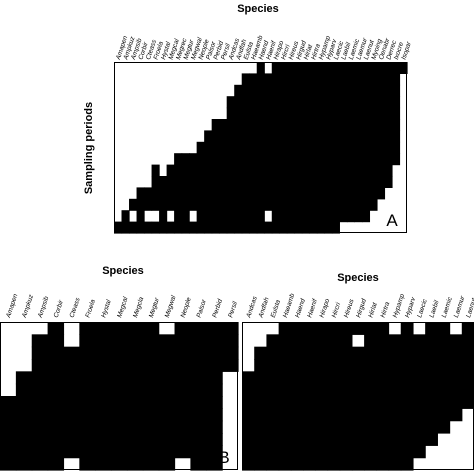 This screenshot has height=474, width=474. I want to click on panel-title: Species, so click(258, 9).